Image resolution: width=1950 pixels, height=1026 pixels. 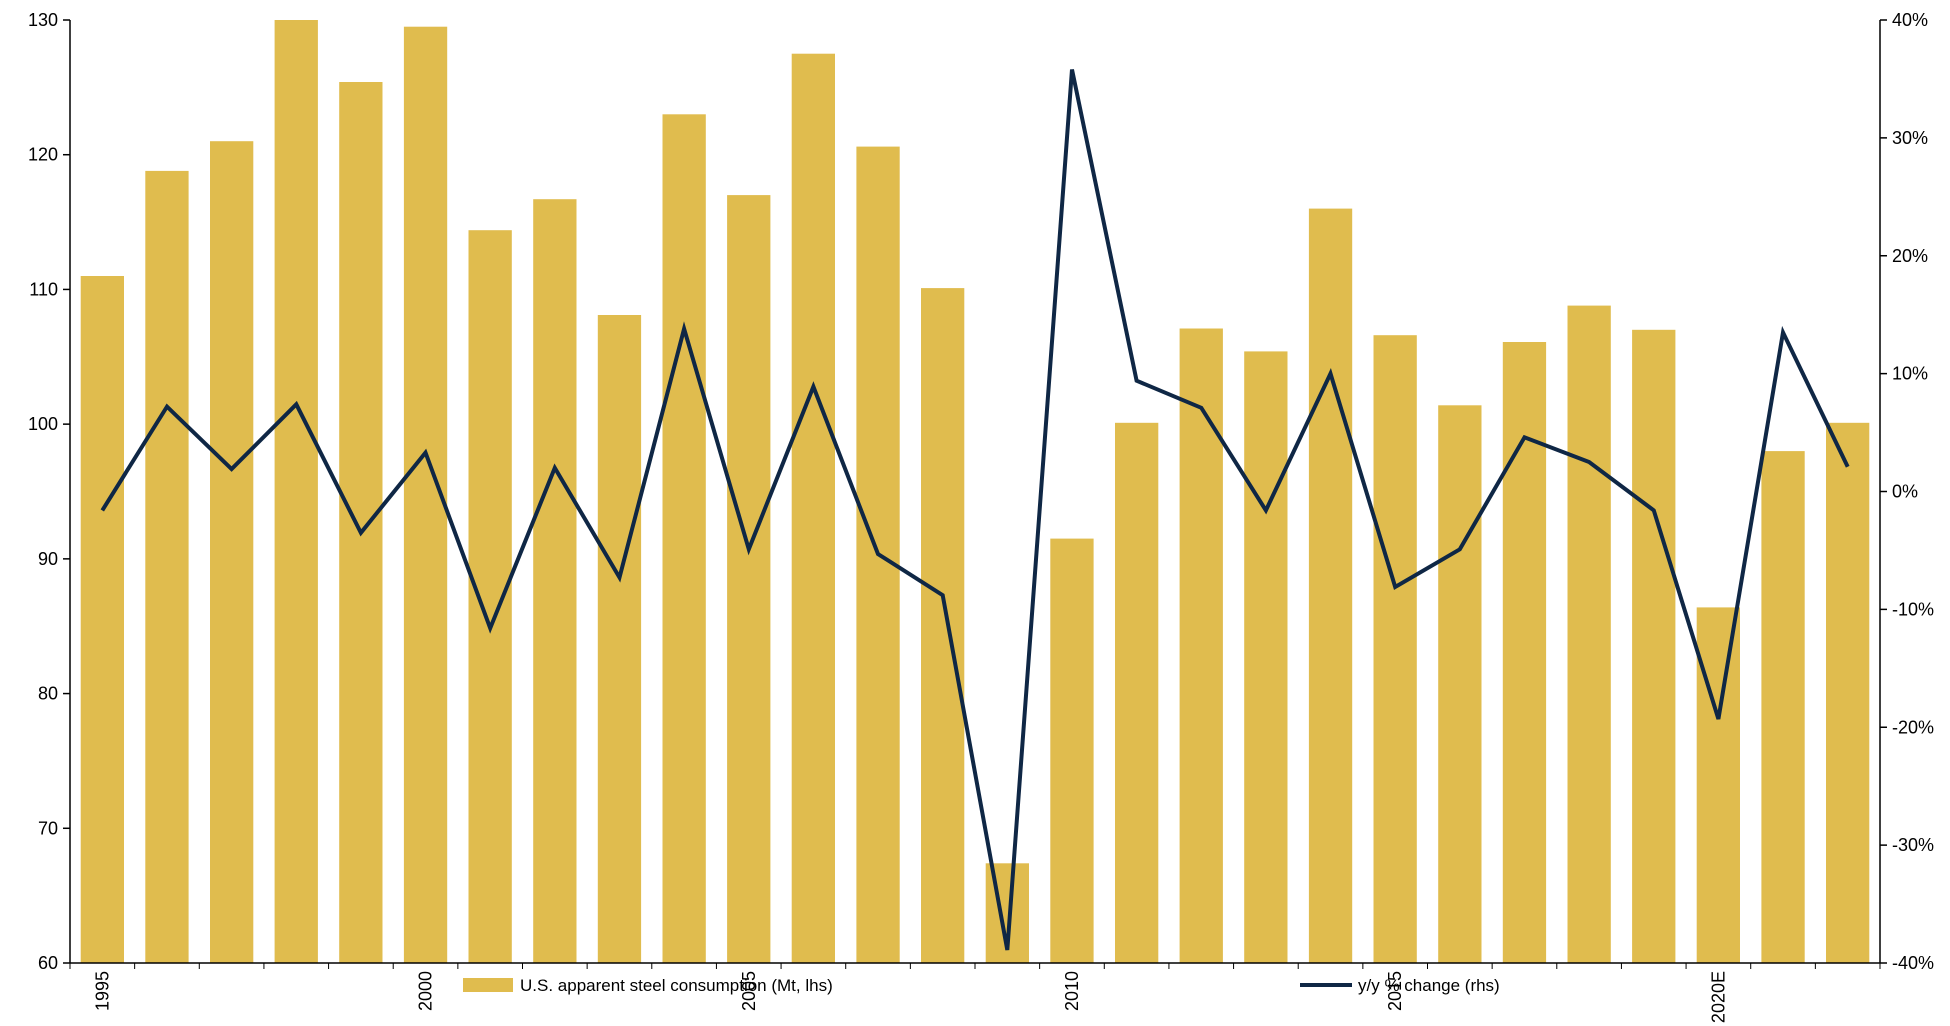 What do you see at coordinates (1913, 963) in the screenshot?
I see `right-tick-label: -40%` at bounding box center [1913, 963].